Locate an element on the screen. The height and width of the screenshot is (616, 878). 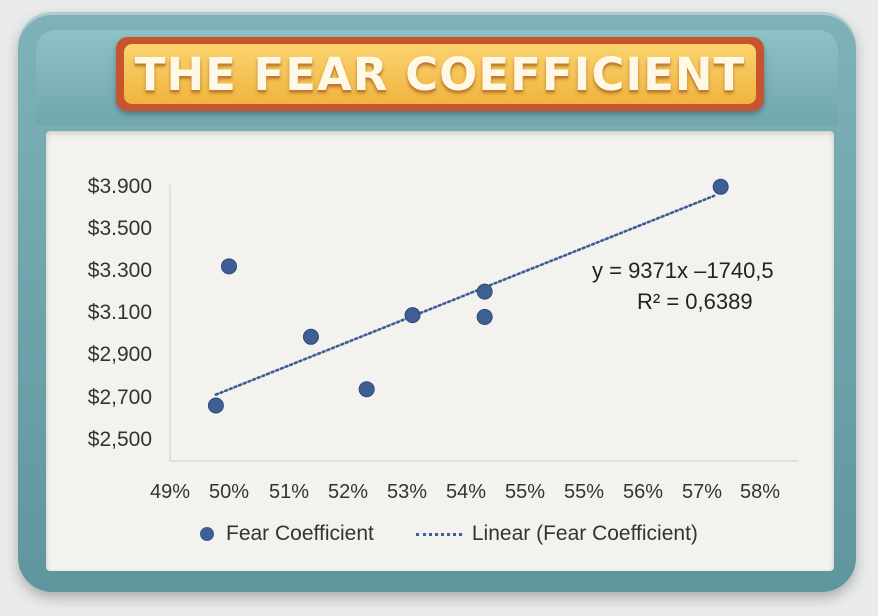
legend-label-series: Fear Coefficient is located at coordinates (300, 533).